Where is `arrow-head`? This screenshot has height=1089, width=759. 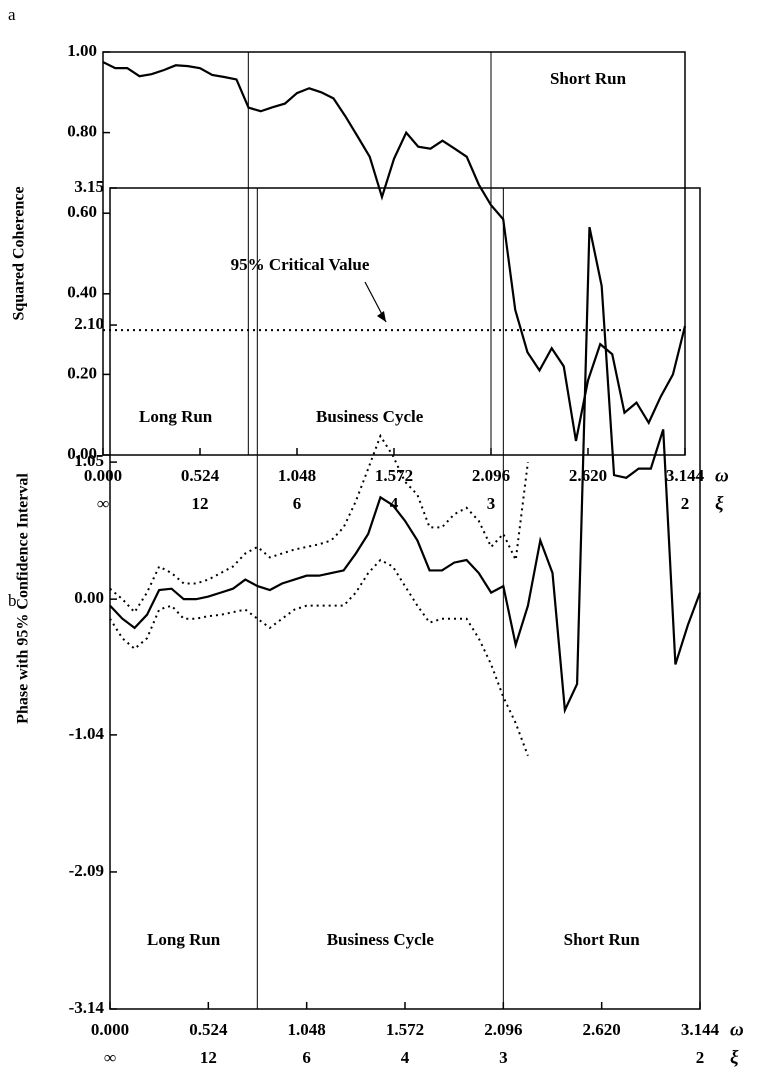
arrow-head is located at coordinates (381, 316).